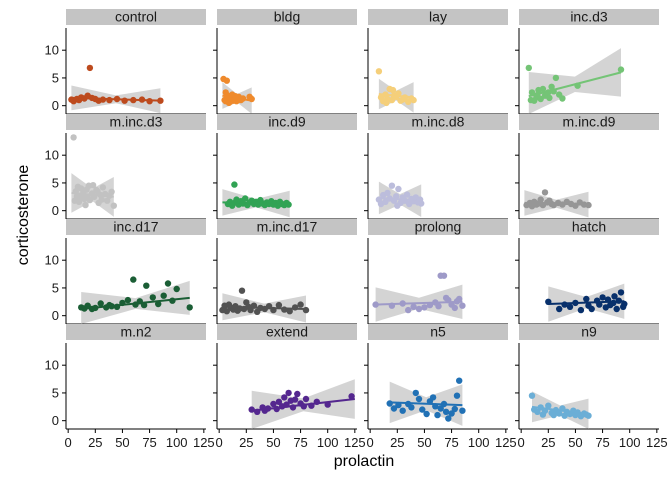  Describe the element at coordinates (300, 442) in the screenshot. I see `x-tick-label: 75` at that location.